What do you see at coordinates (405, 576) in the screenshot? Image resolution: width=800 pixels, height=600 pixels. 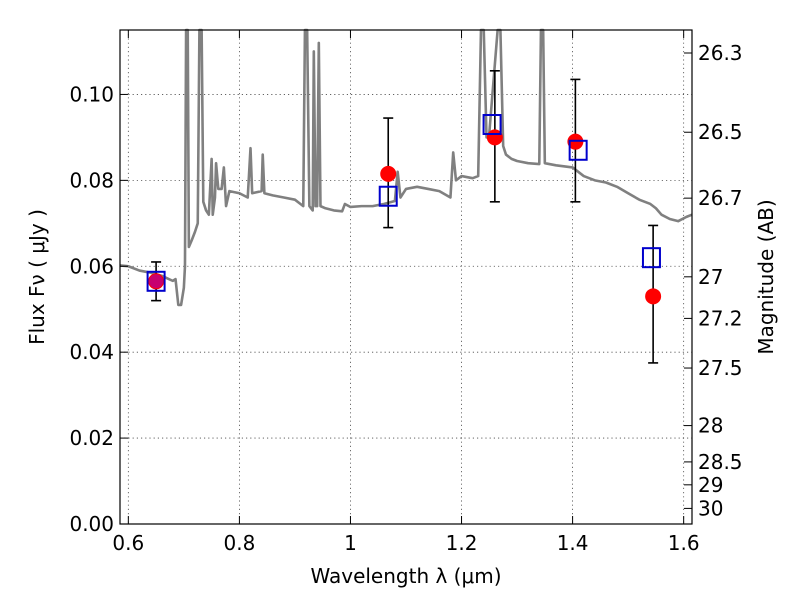 I see `x-axis-label: Wavelength λ (μm)` at bounding box center [405, 576].